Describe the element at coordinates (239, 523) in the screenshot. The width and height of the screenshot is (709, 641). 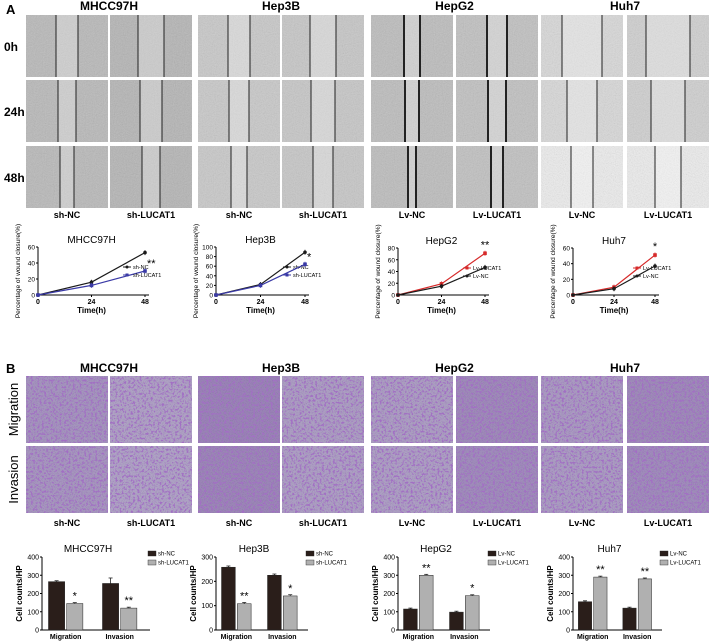
I see `transwell-group-label: sh-NC` at that location.